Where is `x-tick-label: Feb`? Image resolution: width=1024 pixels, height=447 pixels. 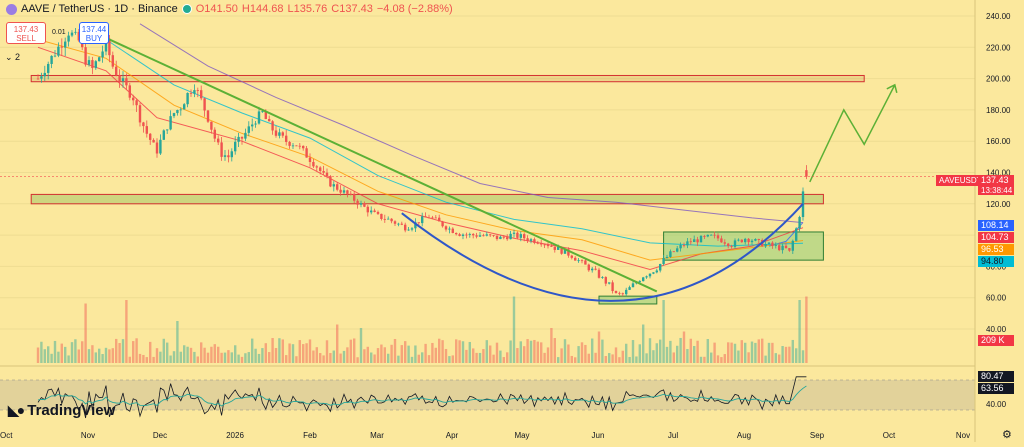
x-tick-label: Feb is located at coordinates (310, 435).